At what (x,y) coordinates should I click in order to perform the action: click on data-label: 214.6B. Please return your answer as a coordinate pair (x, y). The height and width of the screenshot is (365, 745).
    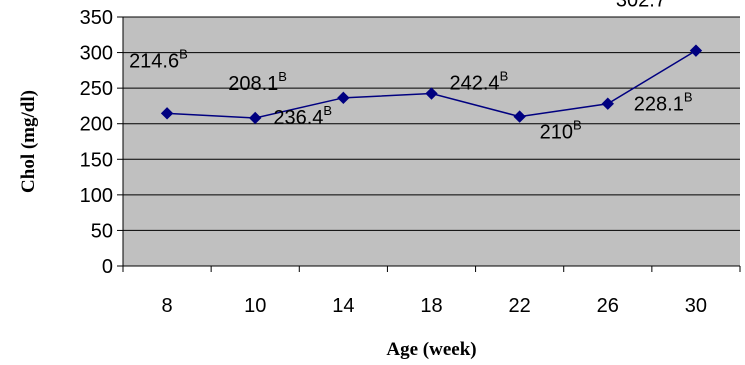
    Looking at the image, I should click on (158, 59).